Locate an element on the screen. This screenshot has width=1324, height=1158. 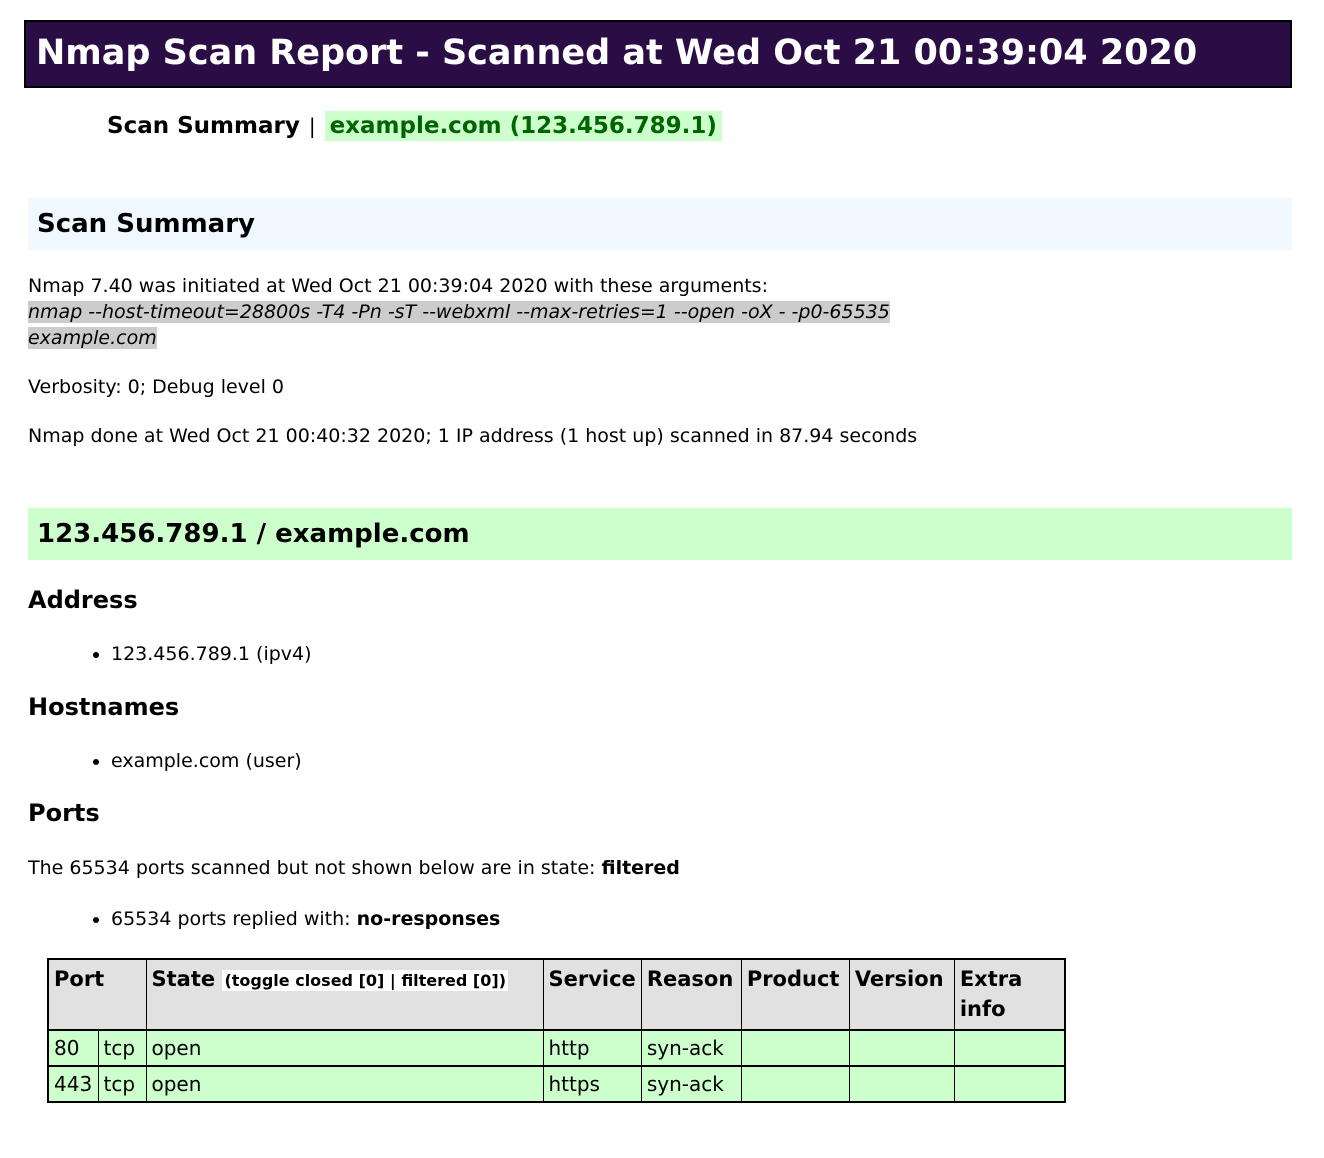
service-header: Service is located at coordinates (592, 994).